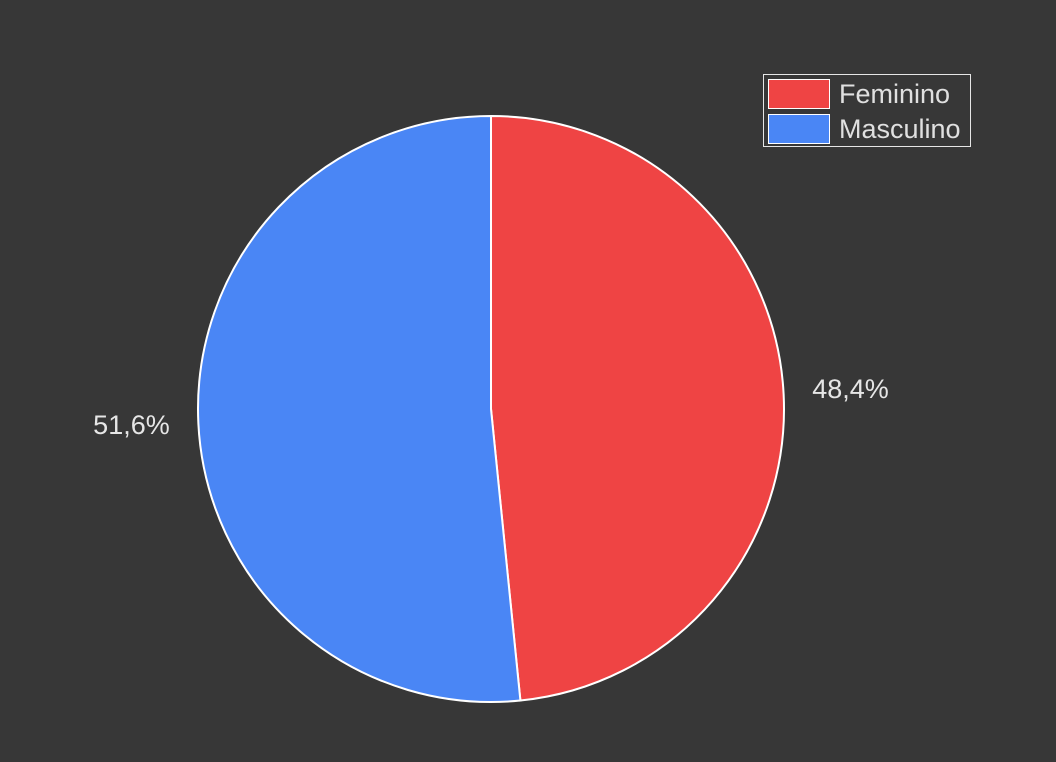 The width and height of the screenshot is (1056, 762). I want to click on chart-legend: Feminino Masculino, so click(867, 110).